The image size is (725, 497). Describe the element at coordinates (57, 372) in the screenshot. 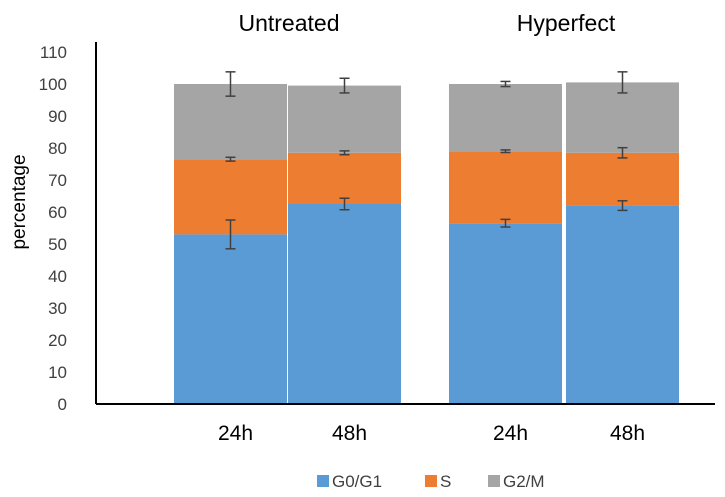

I see `y-tick-label: 10` at that location.